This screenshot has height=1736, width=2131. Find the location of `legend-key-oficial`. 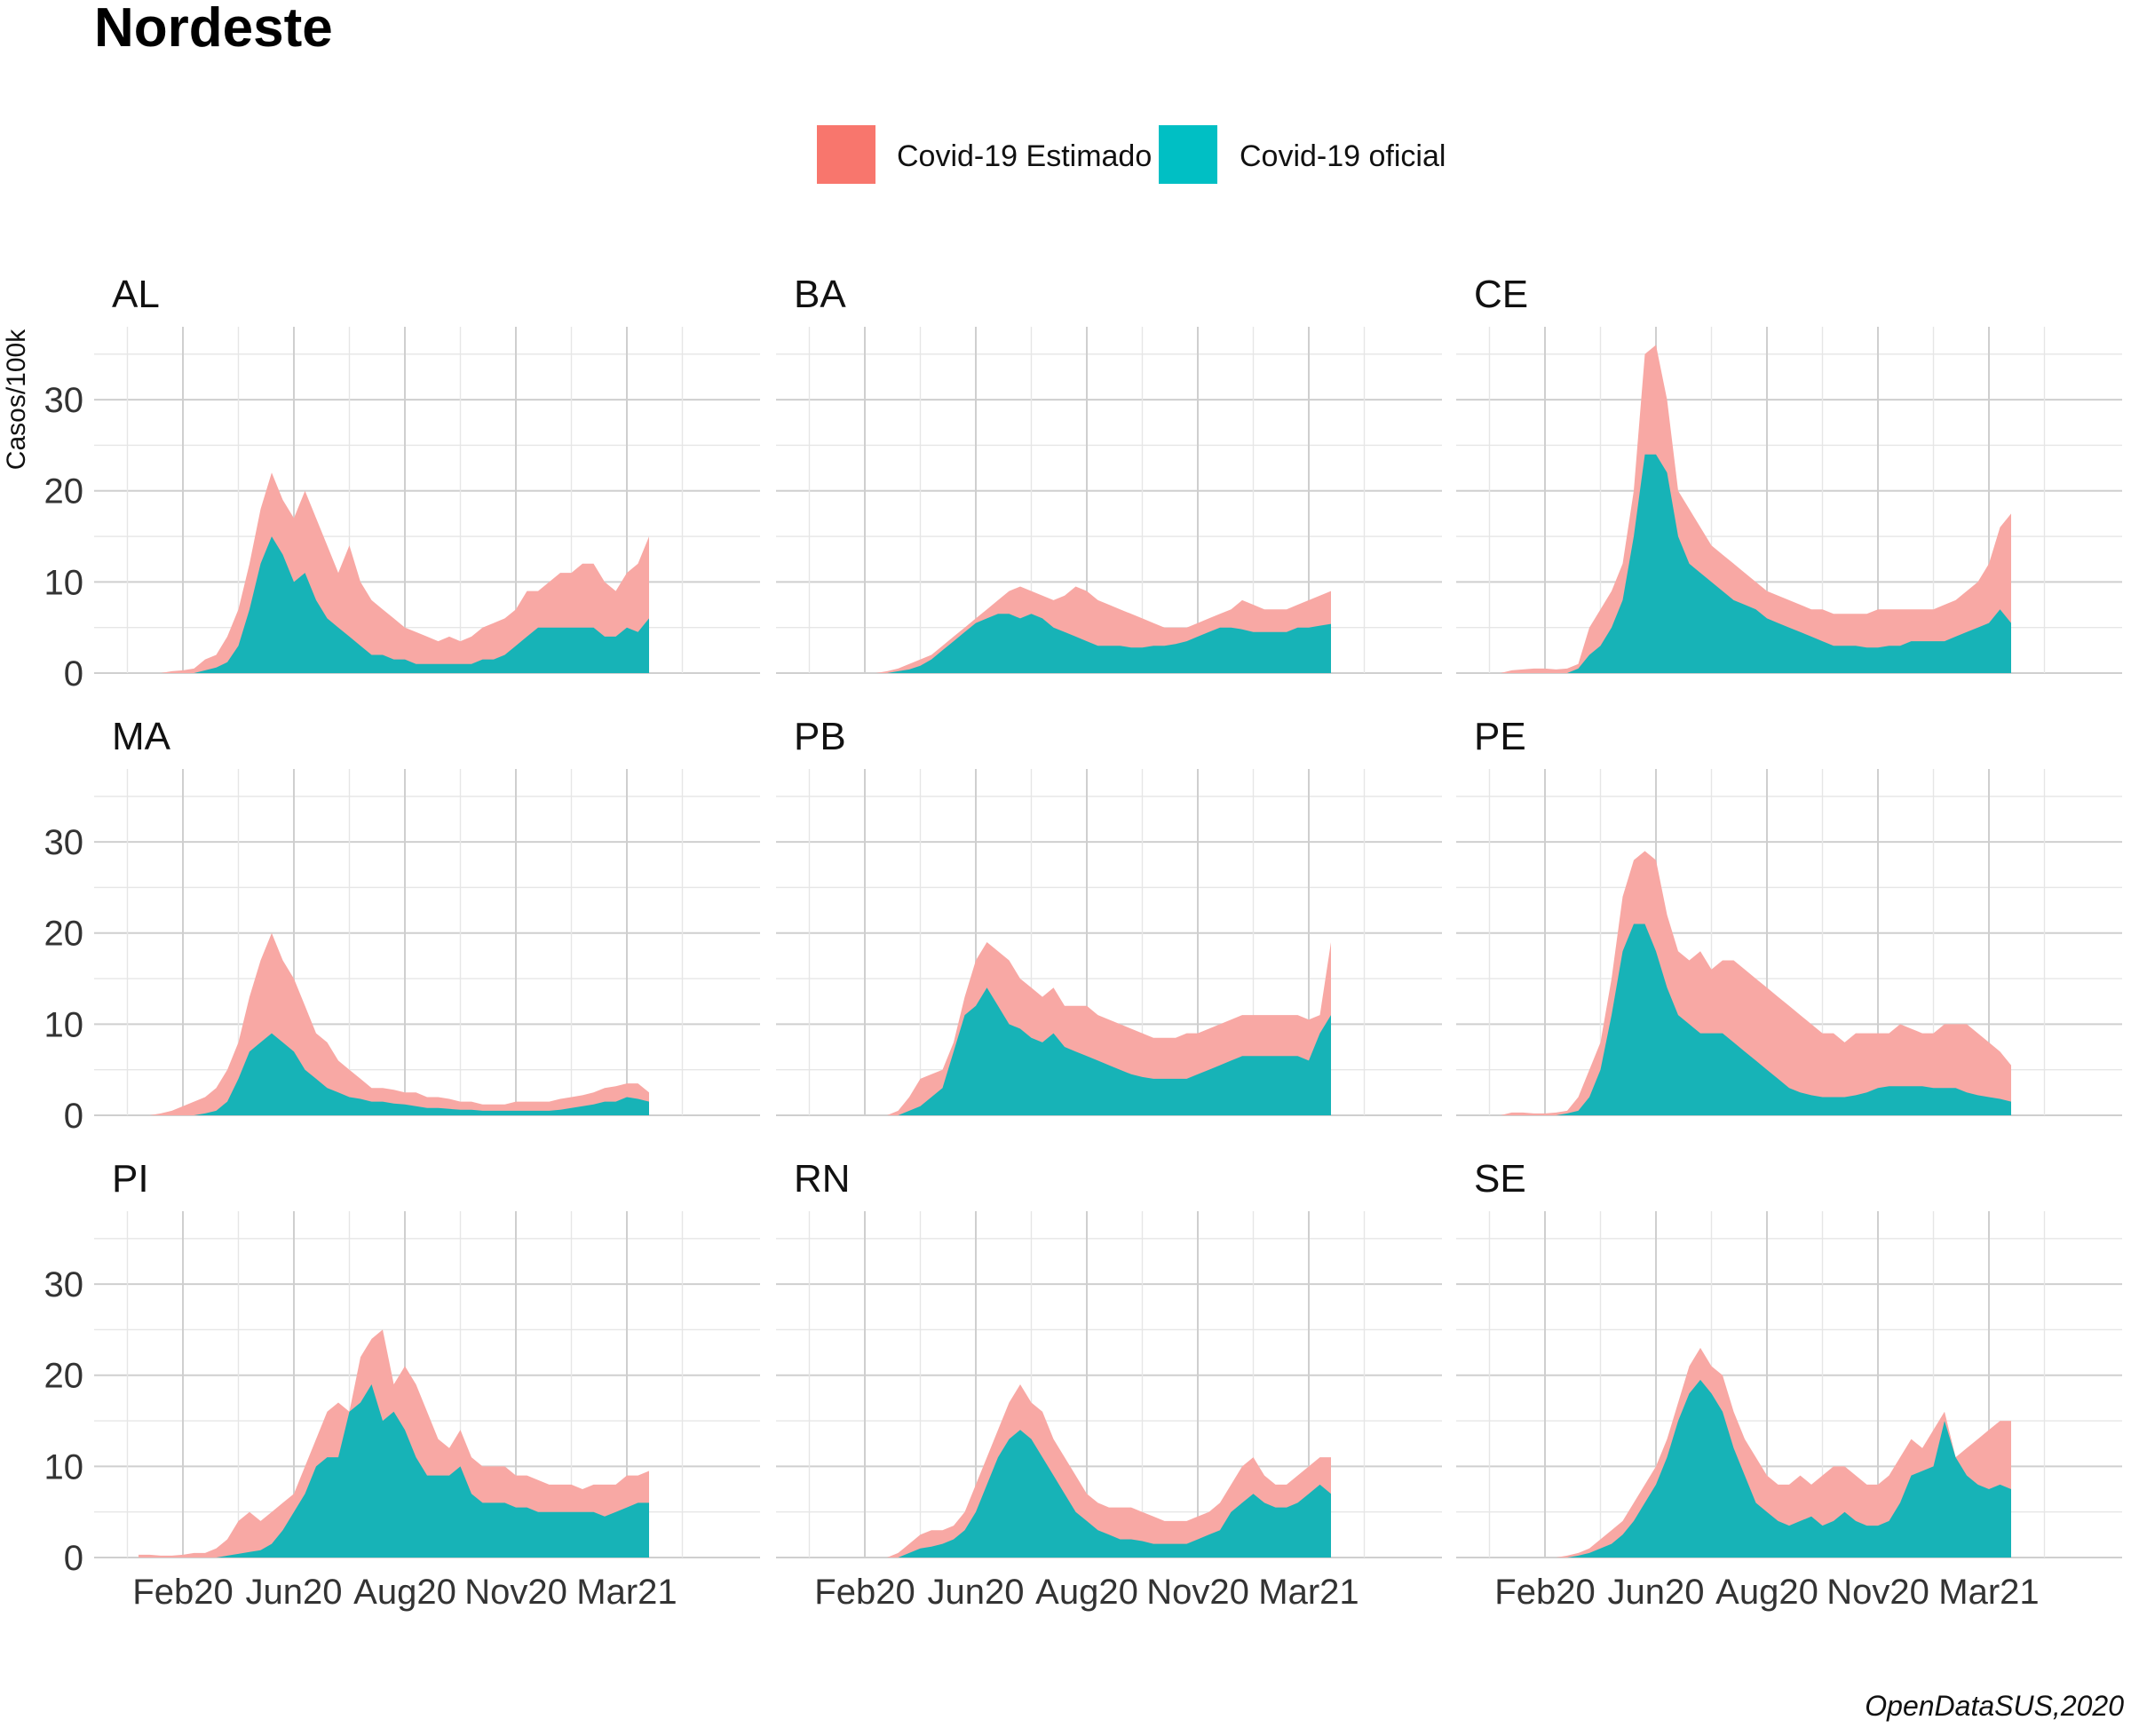

legend-key-oficial is located at coordinates (1188, 154).